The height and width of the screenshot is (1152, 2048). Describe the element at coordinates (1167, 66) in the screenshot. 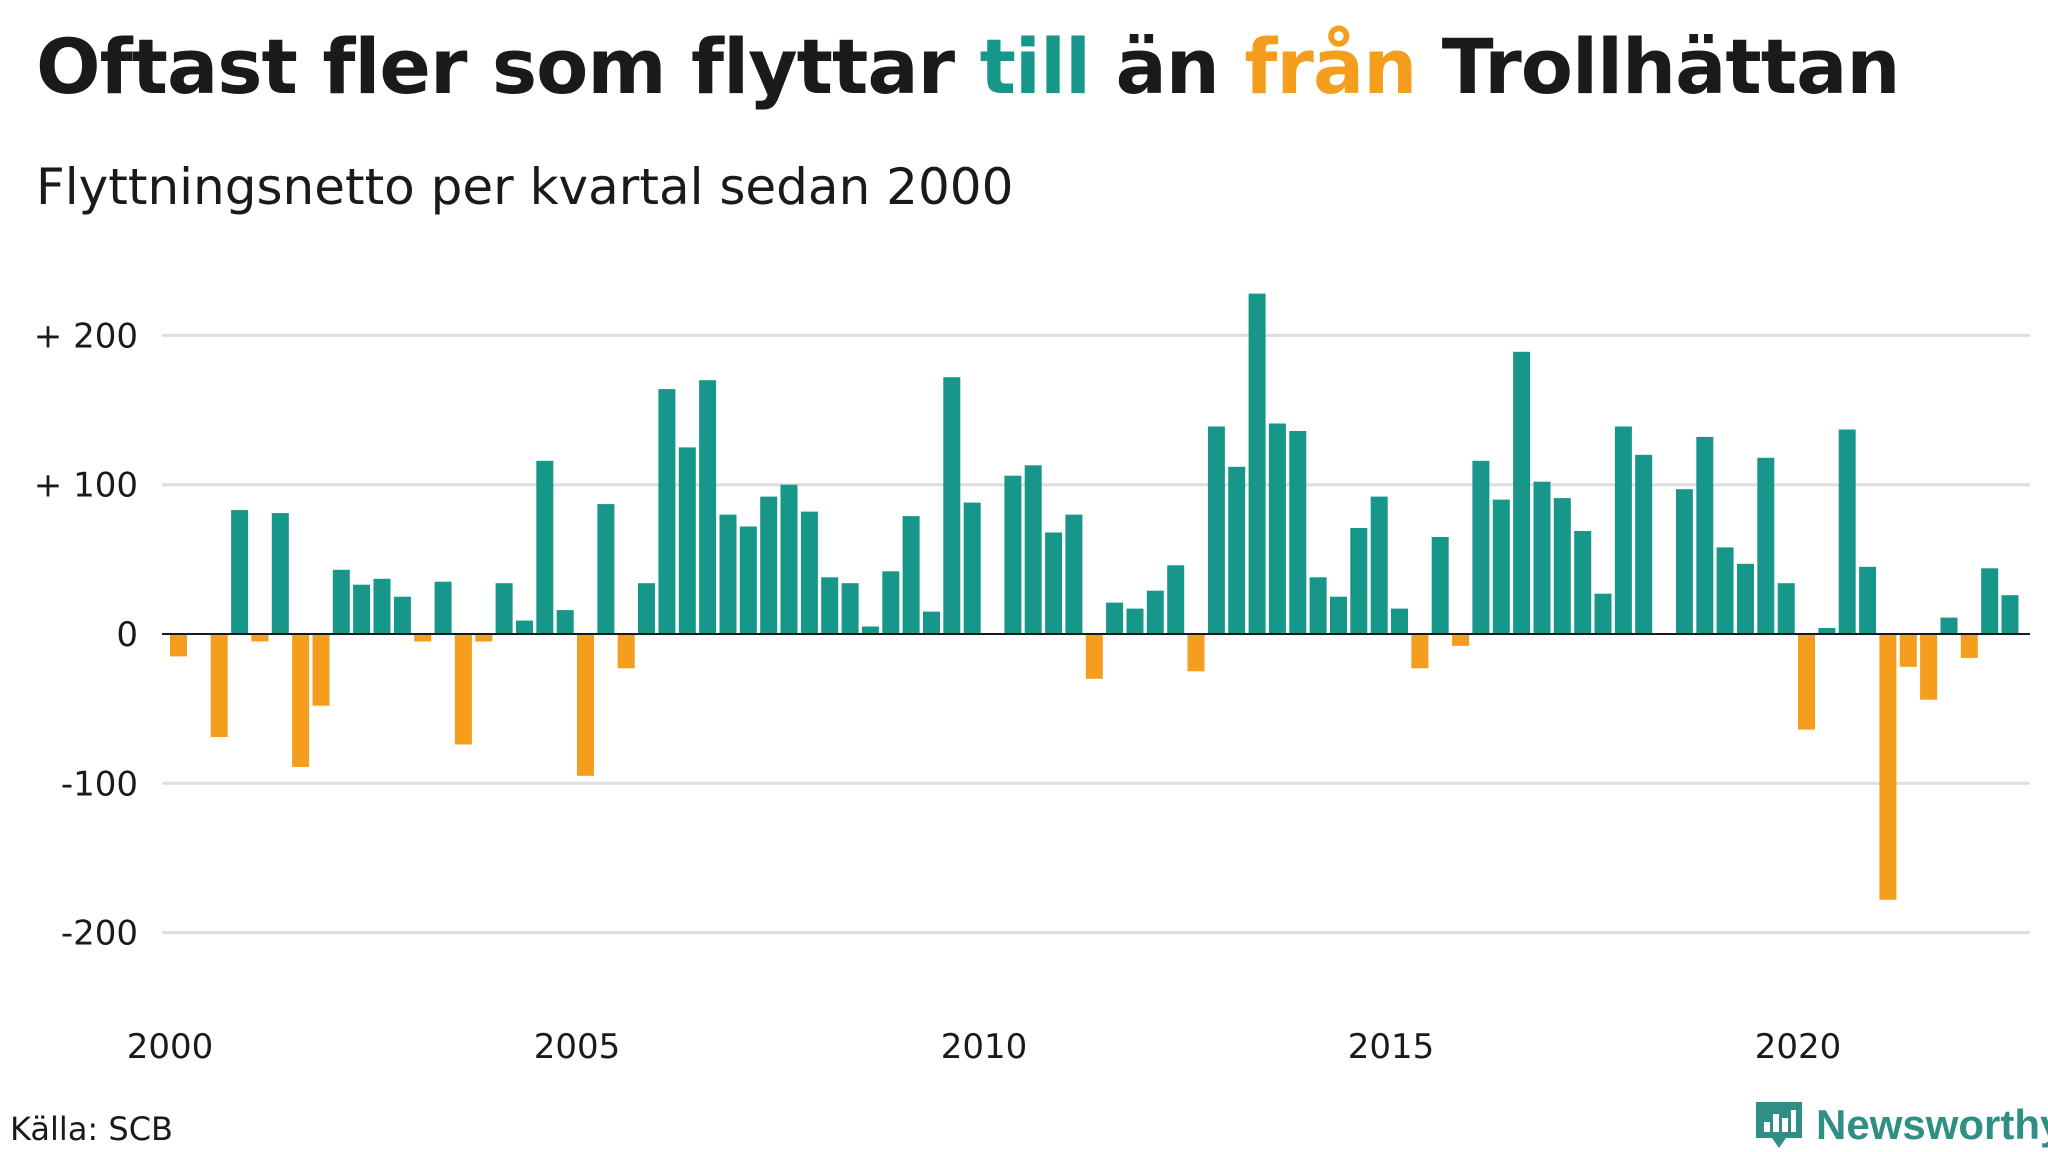

I see `title-part-2: än` at that location.